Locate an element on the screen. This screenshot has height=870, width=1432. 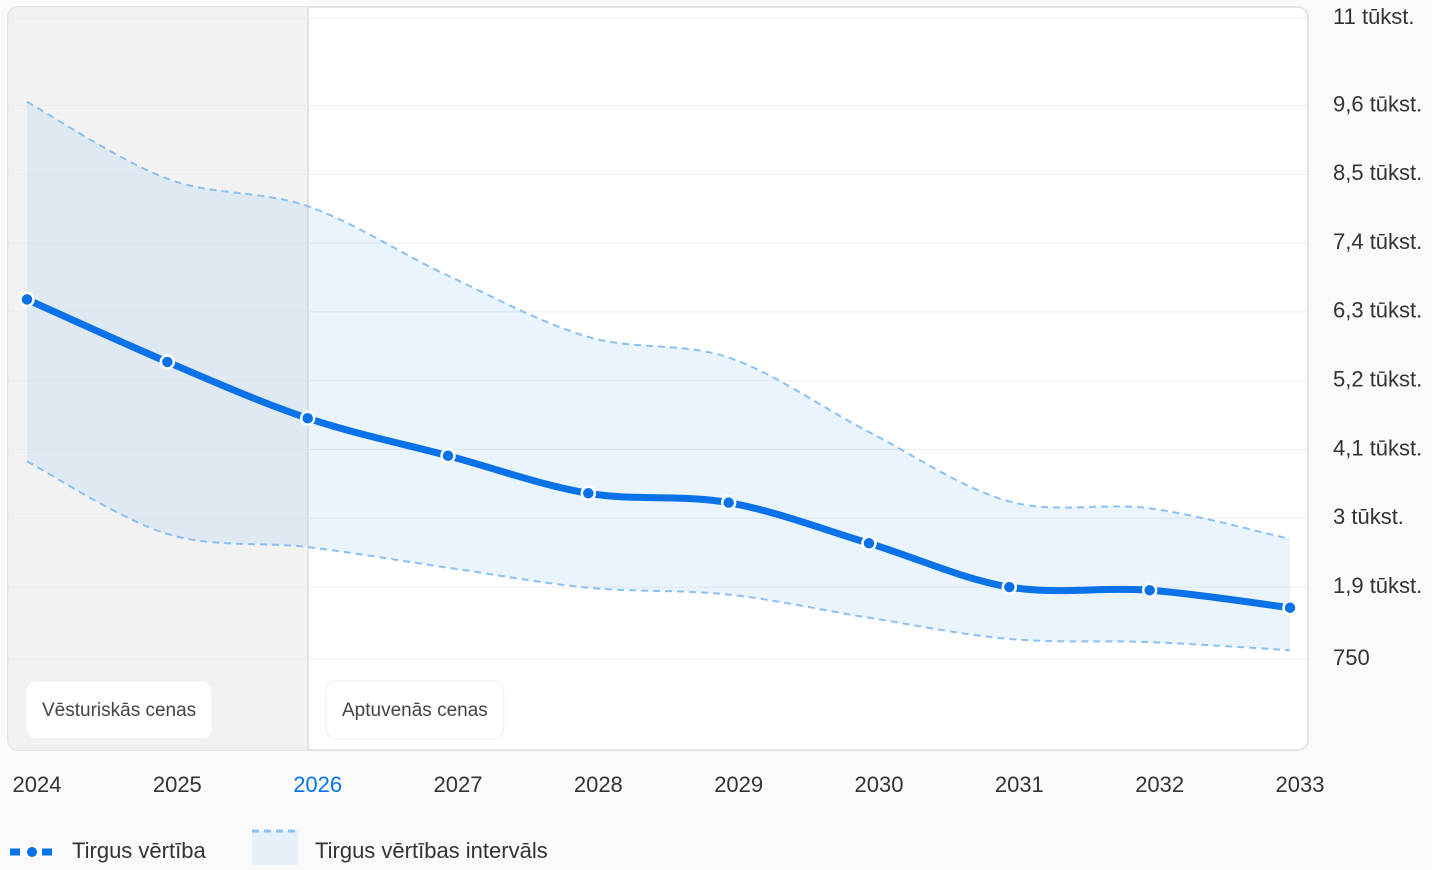
y-tick-label: 11 tūkst. is located at coordinates (1374, 16).